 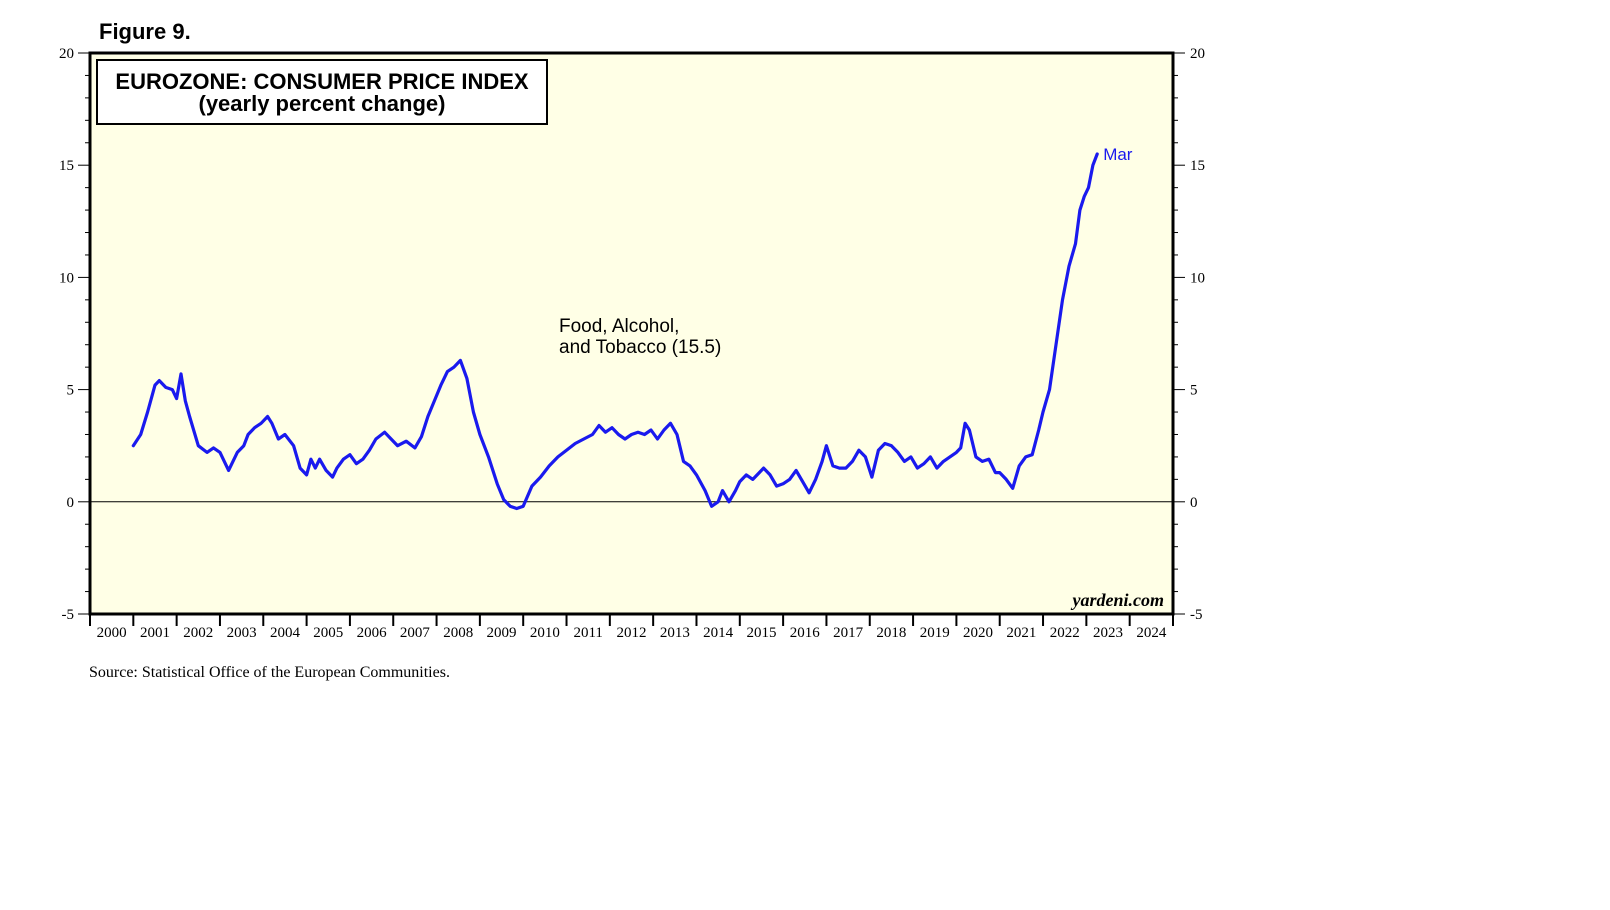 What do you see at coordinates (935, 633) in the screenshot?
I see `year-label: 2019` at bounding box center [935, 633].